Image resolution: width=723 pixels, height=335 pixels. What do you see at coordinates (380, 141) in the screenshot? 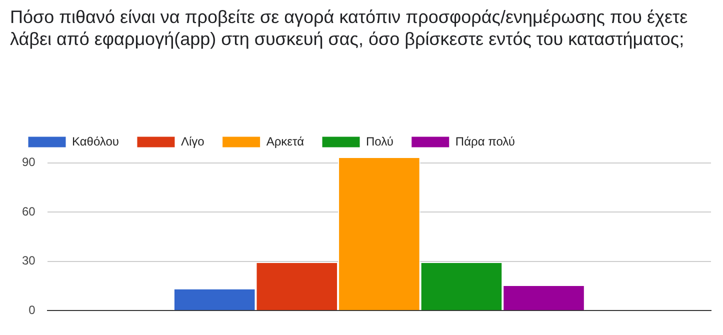
I see `legend-label: Πολύ` at bounding box center [380, 141].